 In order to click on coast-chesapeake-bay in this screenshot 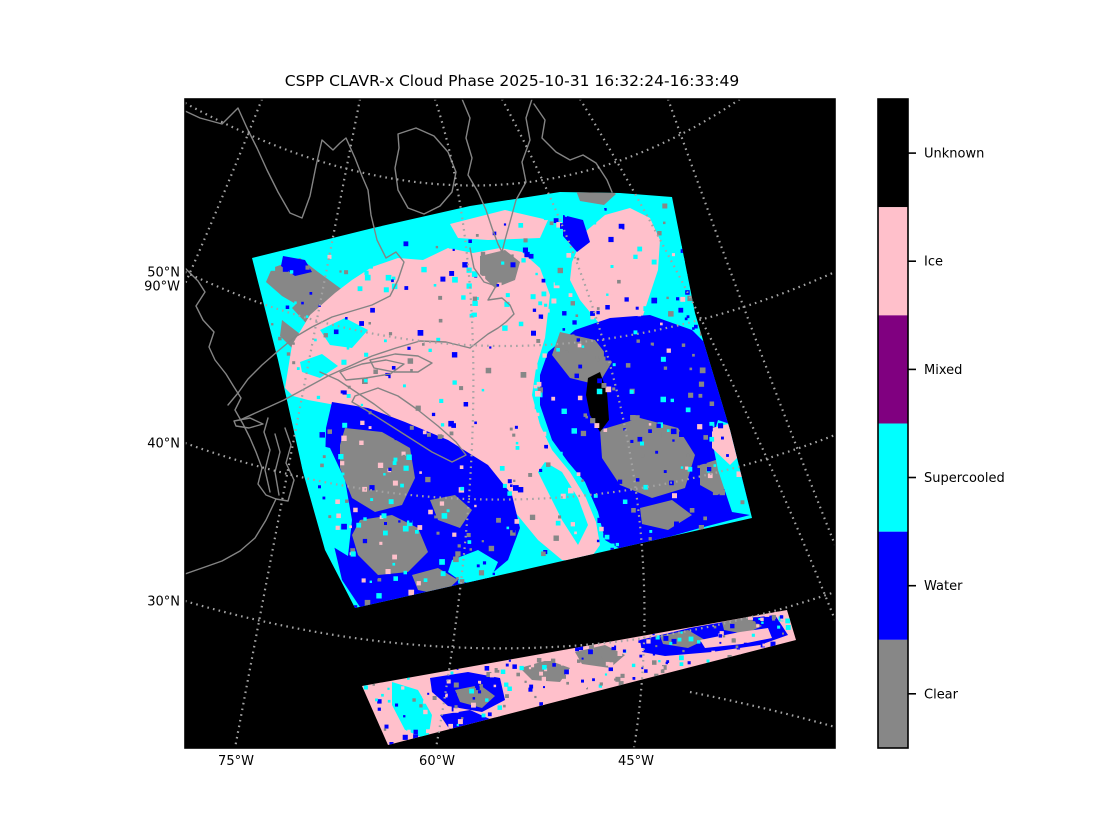, I will do `click(267, 455)`.